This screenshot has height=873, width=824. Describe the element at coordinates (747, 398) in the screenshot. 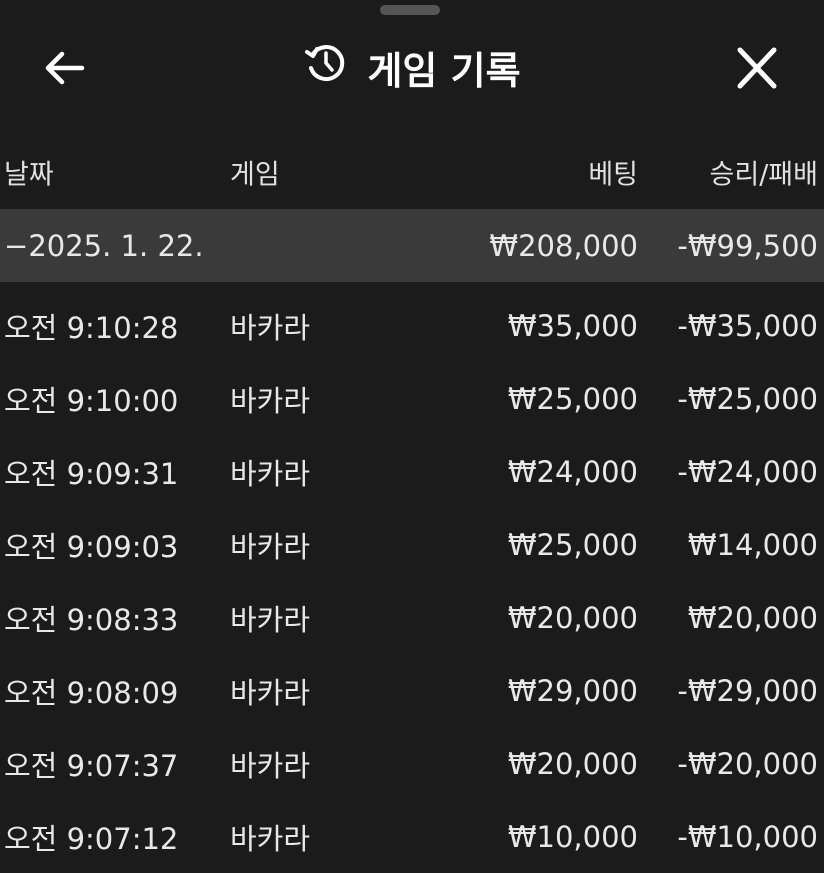

I see `row-result: -₩25,000` at that location.